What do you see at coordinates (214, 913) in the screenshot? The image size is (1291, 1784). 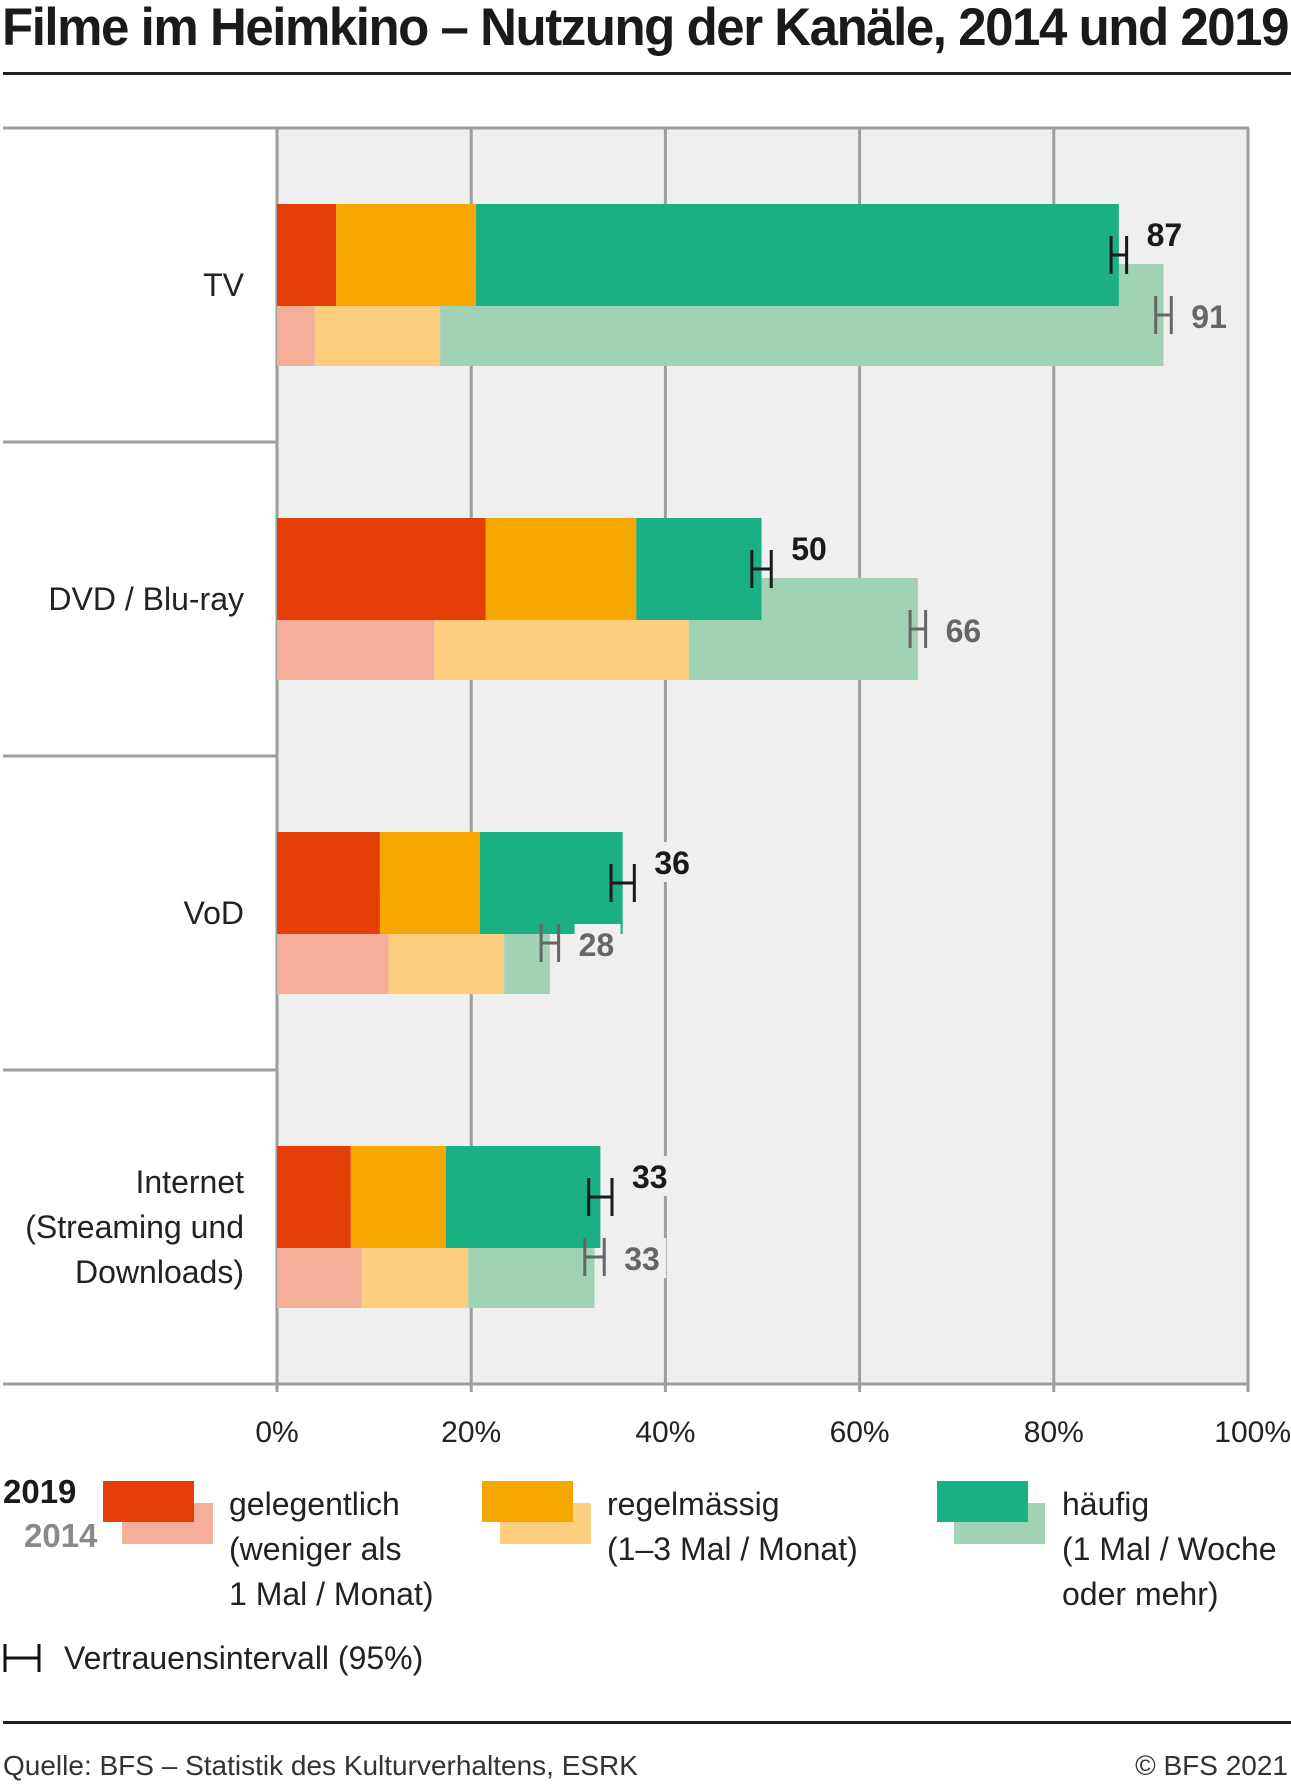 I see `category-label: VoD` at bounding box center [214, 913].